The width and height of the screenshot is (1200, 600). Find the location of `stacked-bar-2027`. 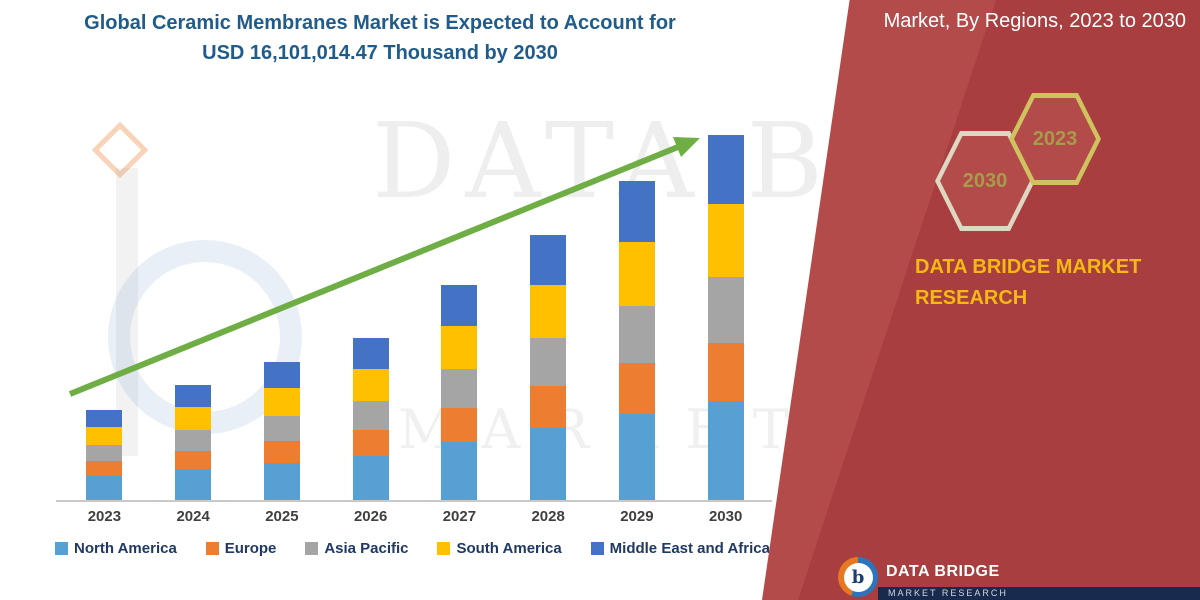

stacked-bar-2027 is located at coordinates (459, 392).